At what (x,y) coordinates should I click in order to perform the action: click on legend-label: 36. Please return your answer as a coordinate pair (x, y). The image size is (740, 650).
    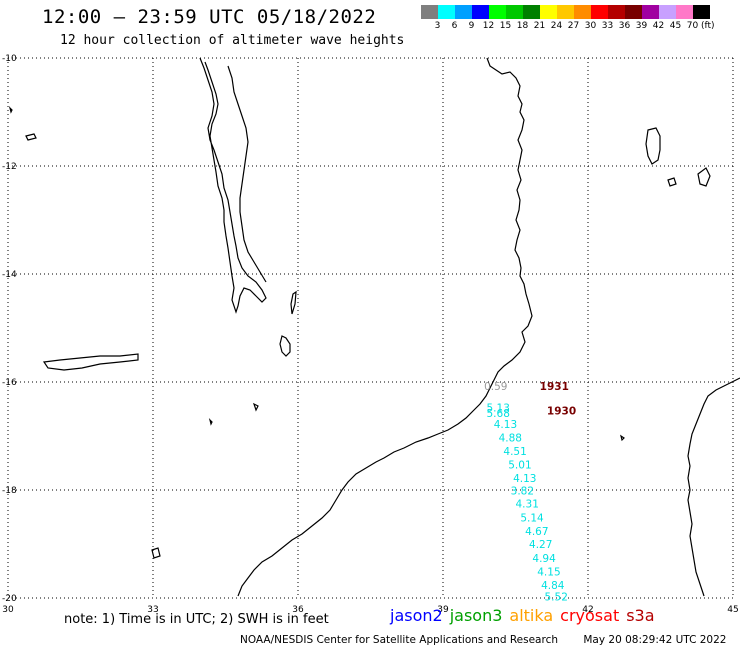
    Looking at the image, I should click on (624, 26).